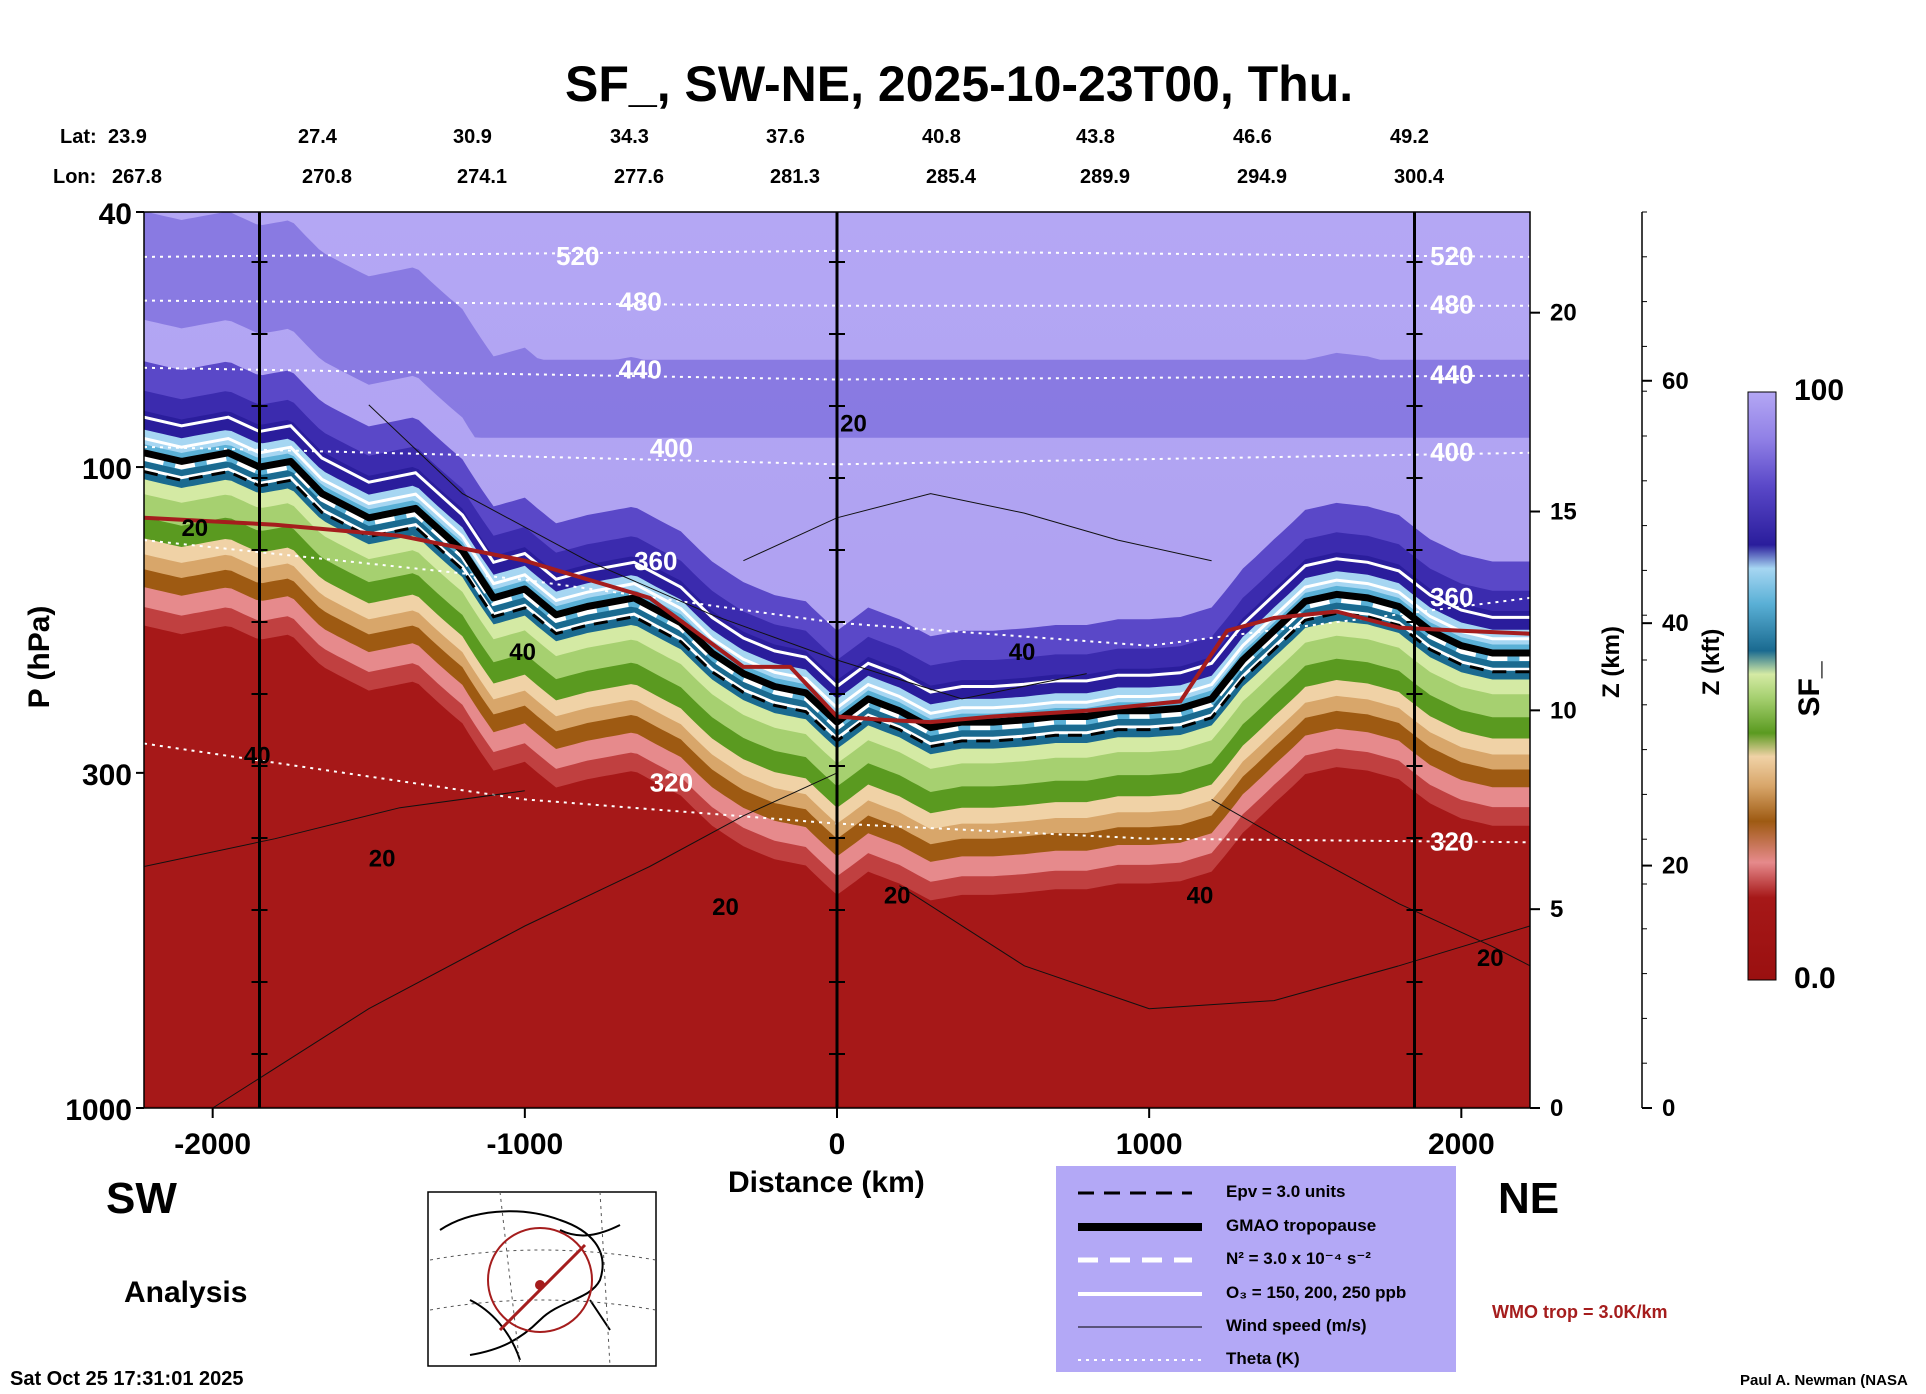 This screenshot has height=1394, width=1926. I want to click on legend-wind: Wind speed (m/s), so click(1296, 1325).